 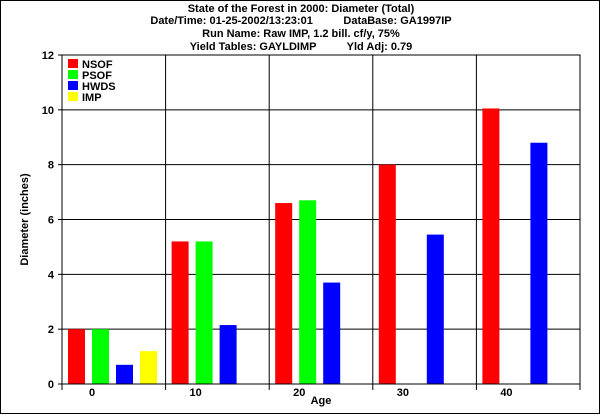 What do you see at coordinates (403, 393) in the screenshot?
I see `x-tick-label: 30` at bounding box center [403, 393].